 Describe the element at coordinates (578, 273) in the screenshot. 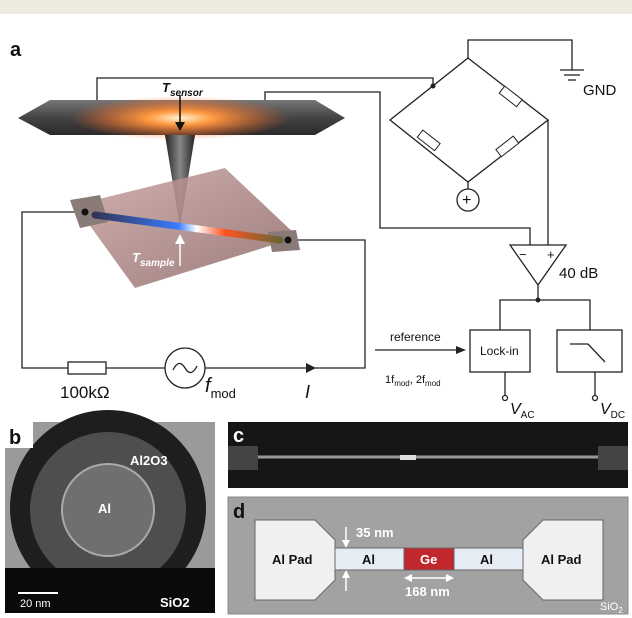

I see `gain-label: 40 dB` at that location.